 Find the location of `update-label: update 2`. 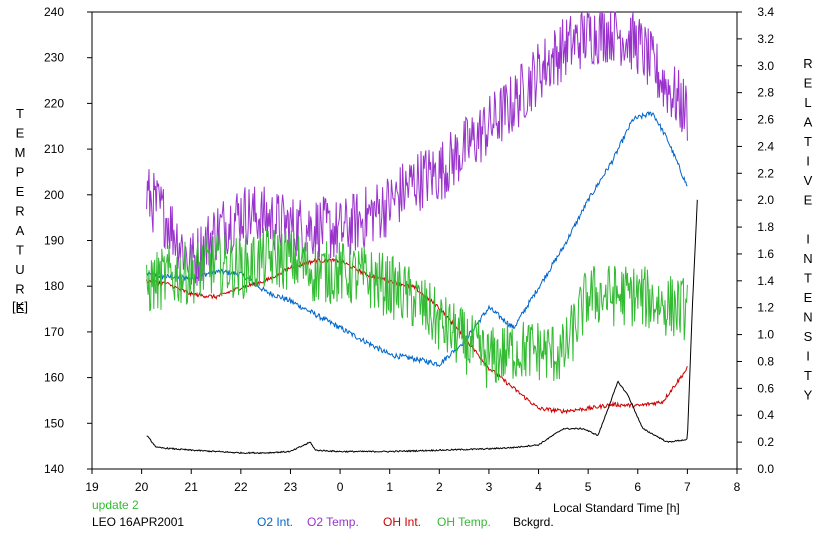

update-label: update 2 is located at coordinates (115, 505).